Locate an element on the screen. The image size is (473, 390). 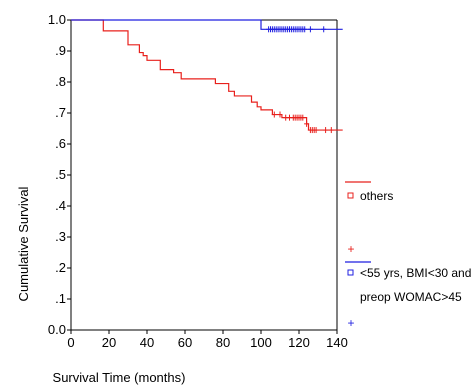
y-tick-label: .2 is located at coordinates (60, 267).